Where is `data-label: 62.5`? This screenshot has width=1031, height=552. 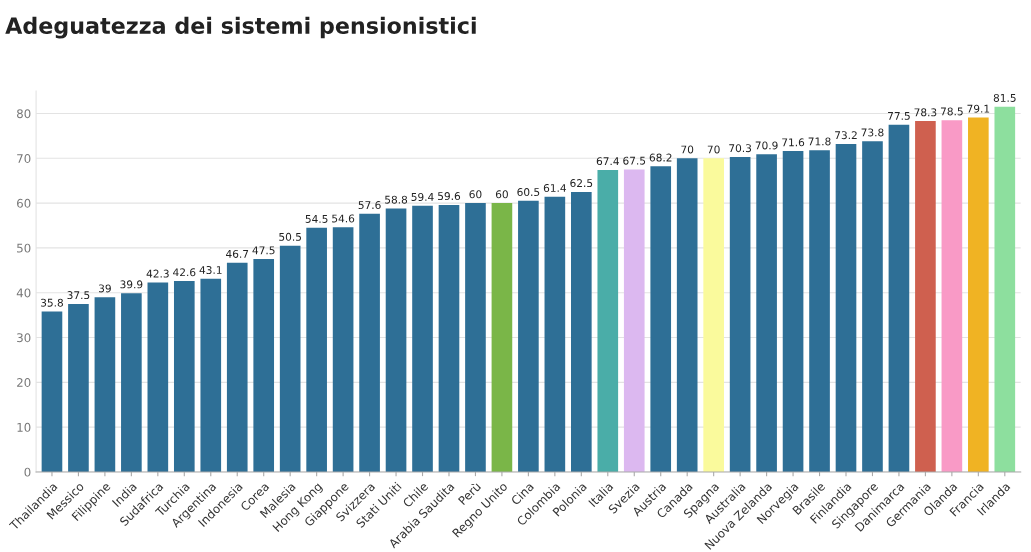
data-label: 62.5 is located at coordinates (581, 183).